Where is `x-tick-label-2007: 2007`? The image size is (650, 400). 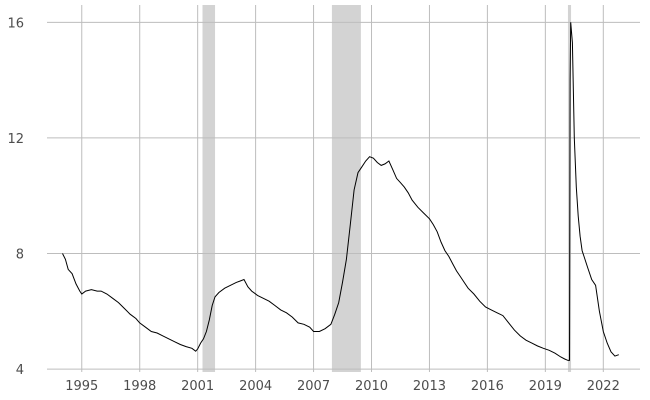 x-tick-label-2007: 2007 is located at coordinates (313, 386).